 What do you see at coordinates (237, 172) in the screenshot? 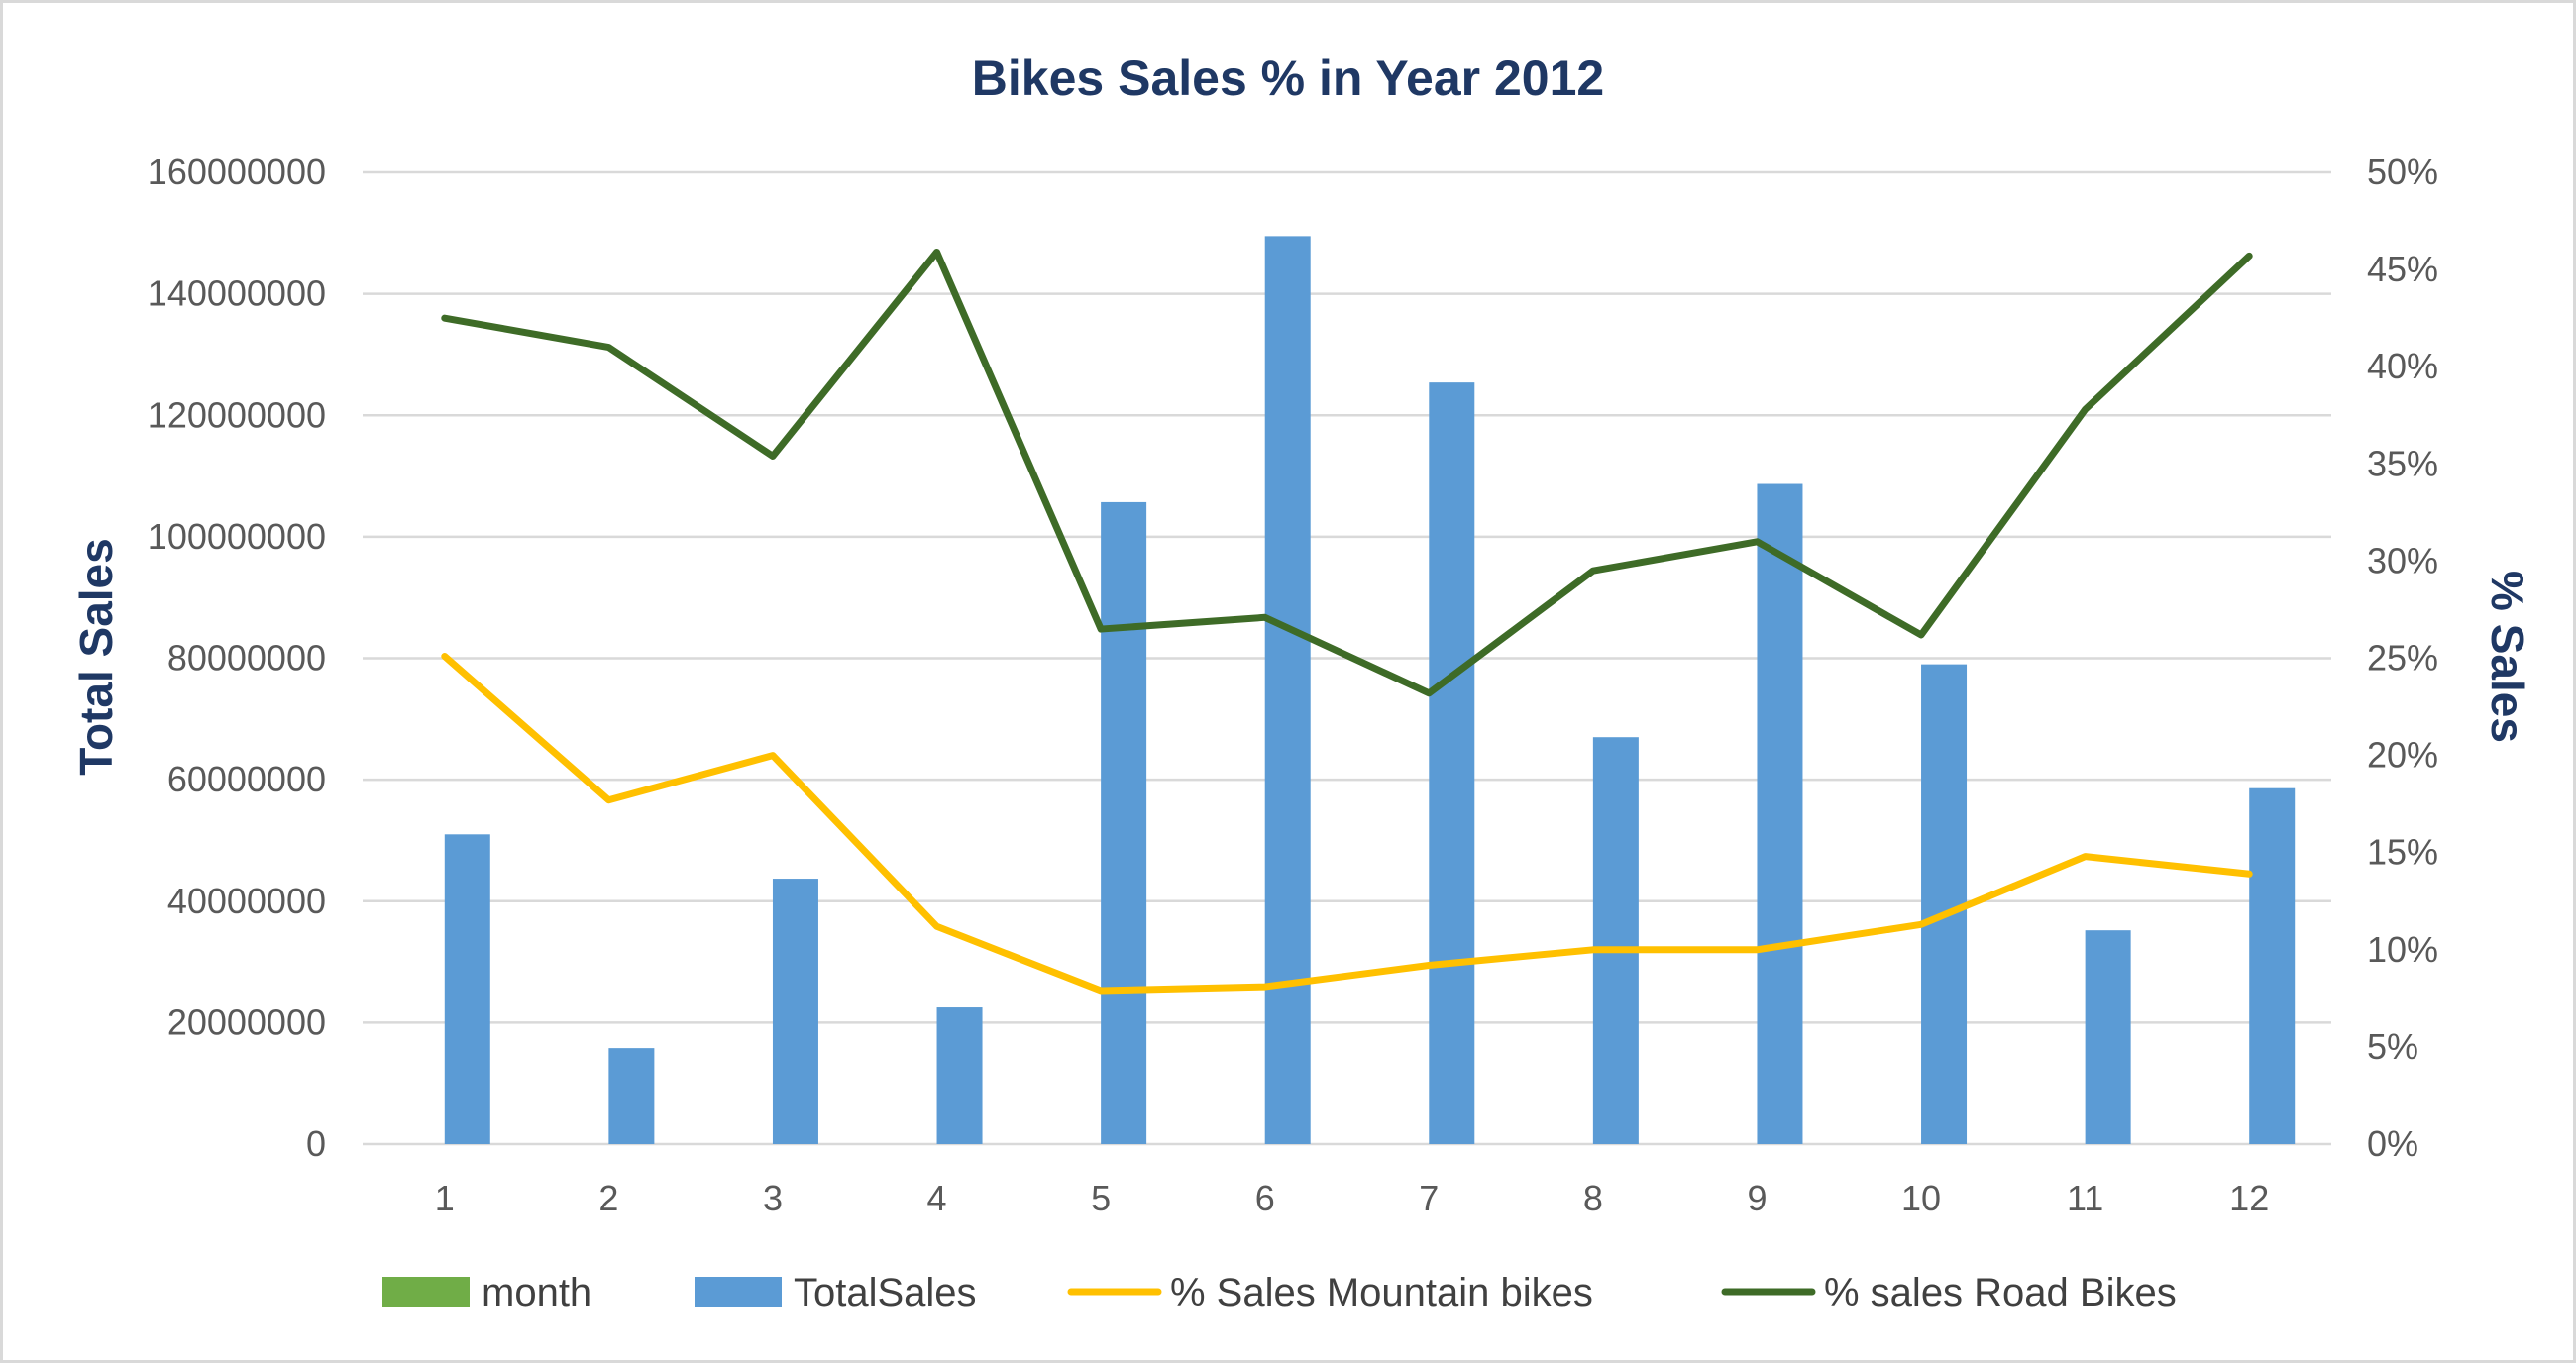
I see `y-tick-label: 160000000` at bounding box center [237, 172].